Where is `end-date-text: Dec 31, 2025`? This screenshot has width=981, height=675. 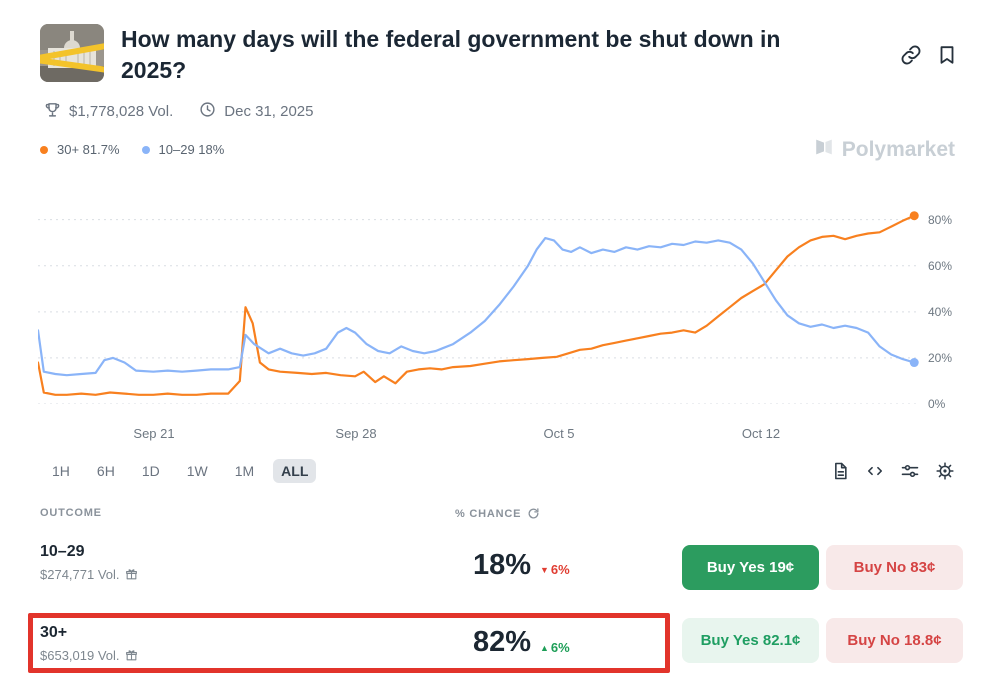 end-date-text: Dec 31, 2025 is located at coordinates (269, 111).